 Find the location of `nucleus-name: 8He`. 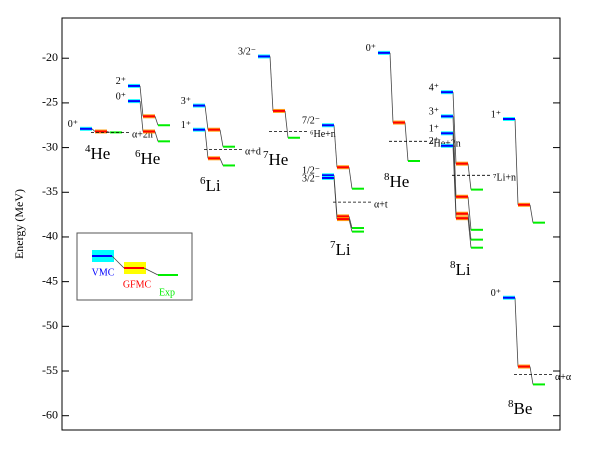

nucleus-name: 8He is located at coordinates (396, 181).